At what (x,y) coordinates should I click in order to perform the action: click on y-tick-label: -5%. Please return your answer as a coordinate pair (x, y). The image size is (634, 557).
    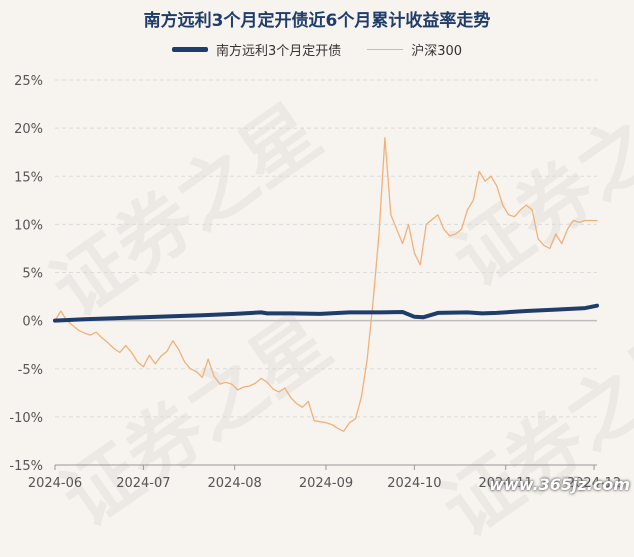
    Looking at the image, I should click on (30, 370).